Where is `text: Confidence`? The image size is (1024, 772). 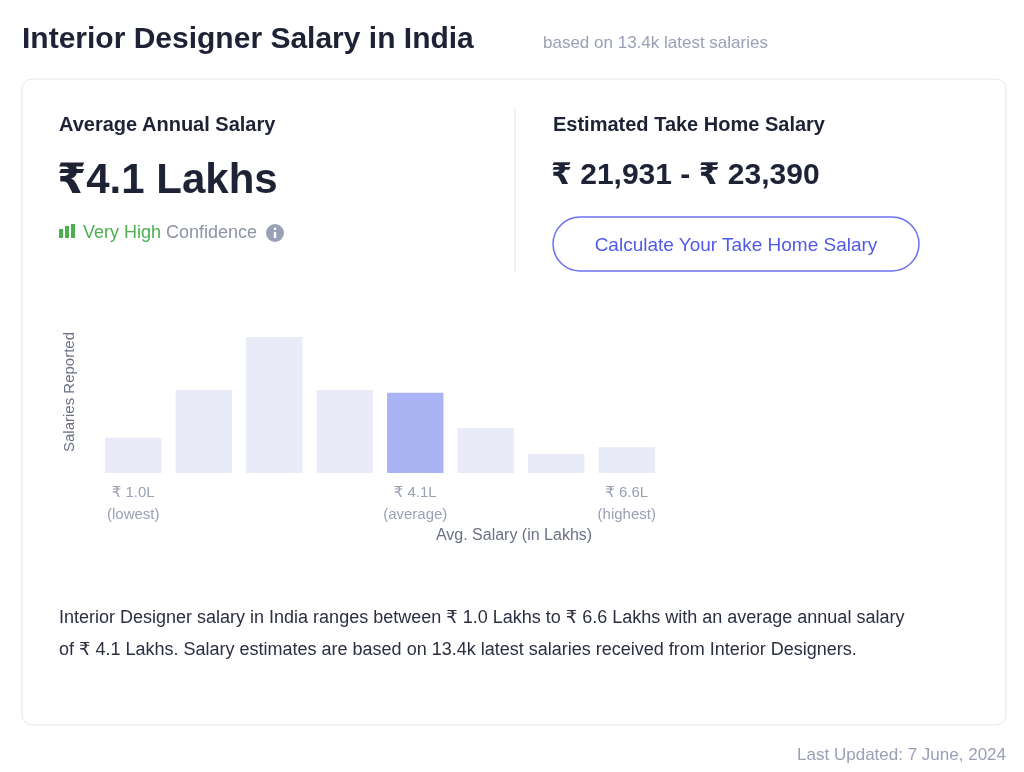
text: Confidence is located at coordinates (212, 232).